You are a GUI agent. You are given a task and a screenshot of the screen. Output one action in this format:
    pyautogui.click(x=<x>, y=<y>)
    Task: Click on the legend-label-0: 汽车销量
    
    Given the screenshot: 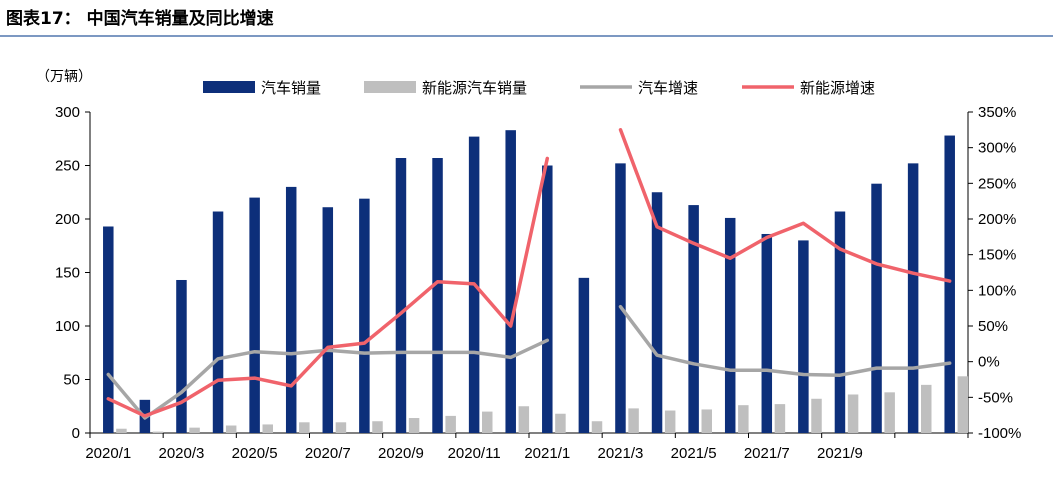 What is the action you would take?
    pyautogui.click(x=291, y=88)
    